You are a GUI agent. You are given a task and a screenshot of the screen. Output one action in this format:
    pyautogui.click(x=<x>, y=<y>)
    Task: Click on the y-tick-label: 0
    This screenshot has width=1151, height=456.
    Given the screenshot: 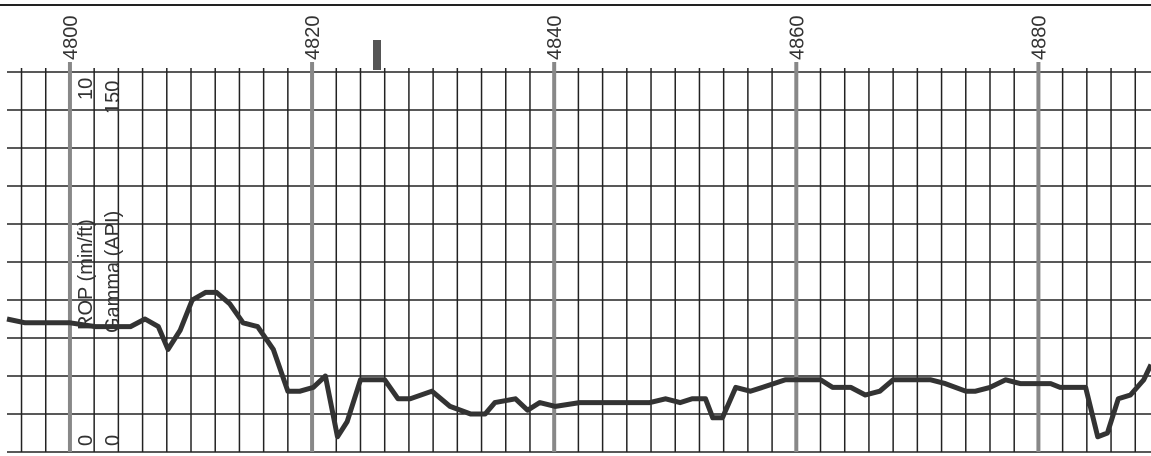 What is the action you would take?
    pyautogui.click(x=86, y=440)
    